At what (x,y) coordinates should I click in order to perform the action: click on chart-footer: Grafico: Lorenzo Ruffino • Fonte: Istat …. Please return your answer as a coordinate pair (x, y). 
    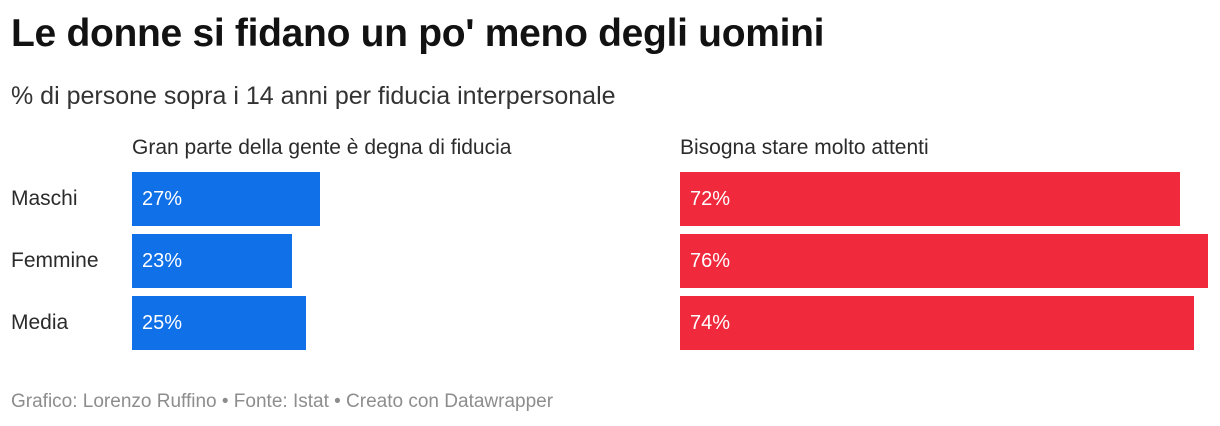
    Looking at the image, I should click on (282, 401).